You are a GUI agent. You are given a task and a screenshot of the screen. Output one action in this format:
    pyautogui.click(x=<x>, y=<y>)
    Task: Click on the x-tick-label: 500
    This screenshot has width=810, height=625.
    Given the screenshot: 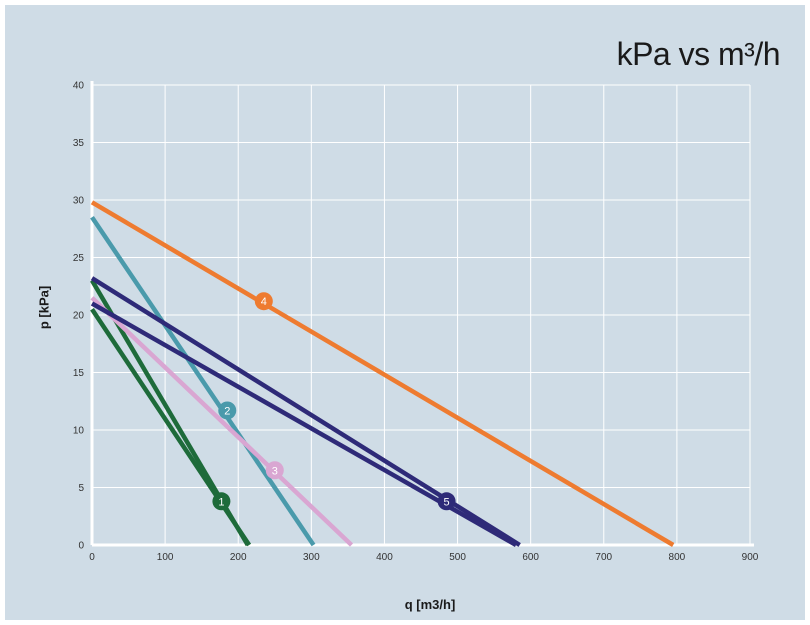 What is the action you would take?
    pyautogui.click(x=457, y=557)
    